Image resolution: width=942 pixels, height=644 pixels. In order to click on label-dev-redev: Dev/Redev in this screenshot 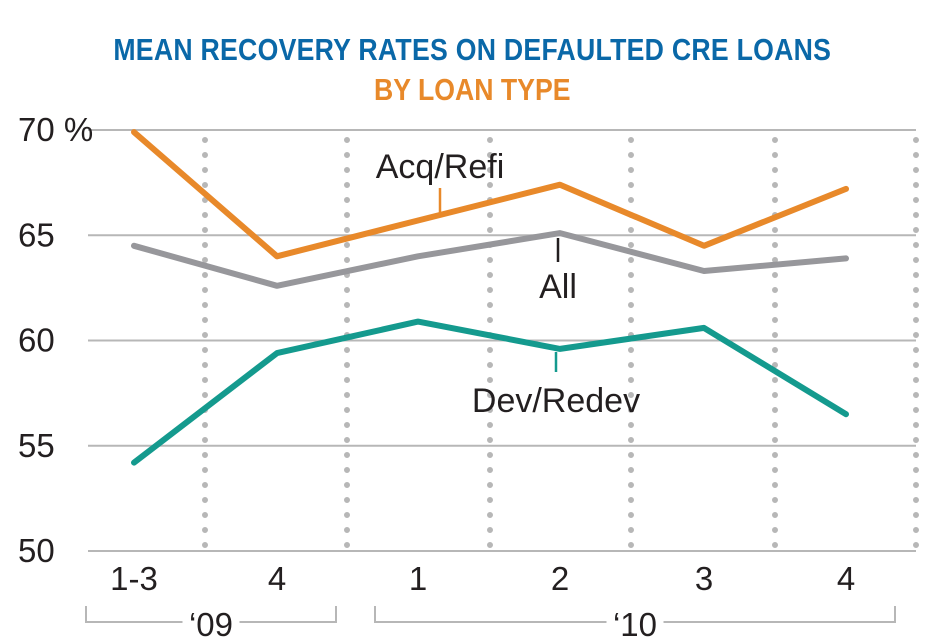, I will do `click(556, 401)`.